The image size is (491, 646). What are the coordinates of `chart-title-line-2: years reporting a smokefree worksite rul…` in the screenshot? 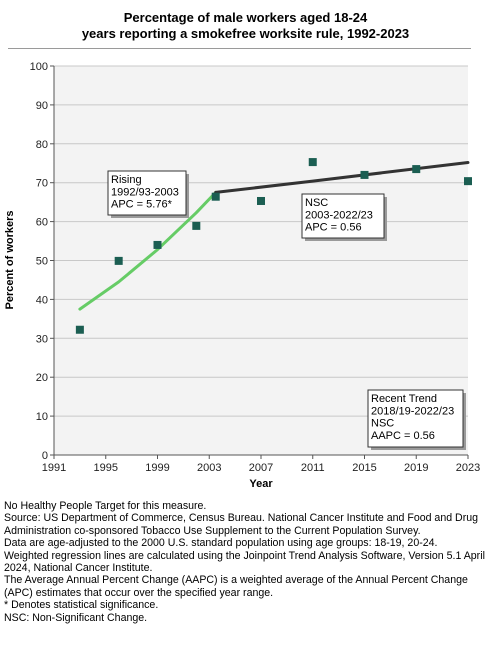 It's located at (245, 33).